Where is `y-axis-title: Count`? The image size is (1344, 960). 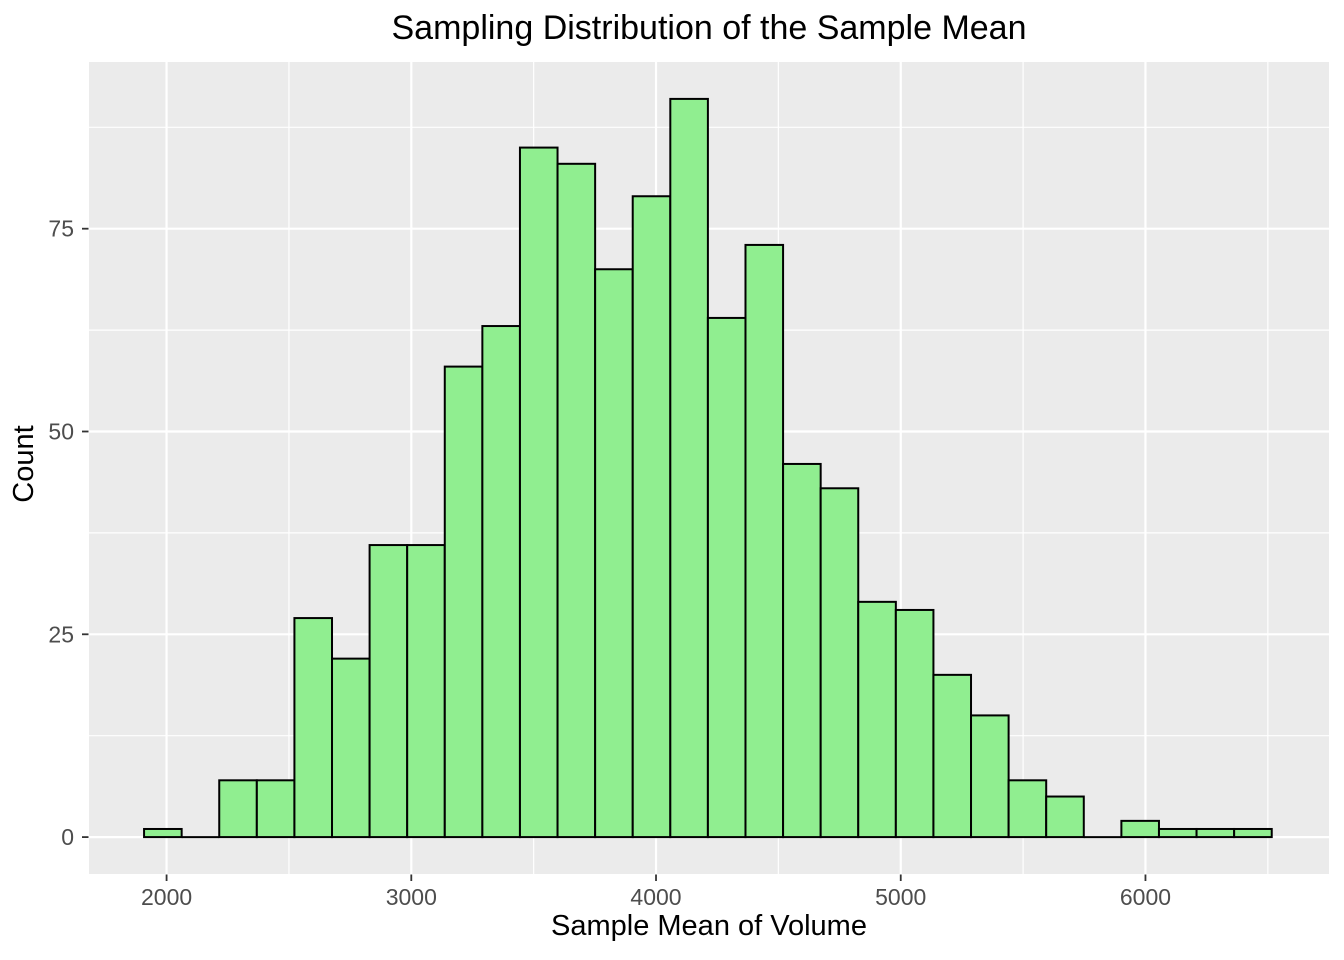 y-axis-title: Count is located at coordinates (24, 464).